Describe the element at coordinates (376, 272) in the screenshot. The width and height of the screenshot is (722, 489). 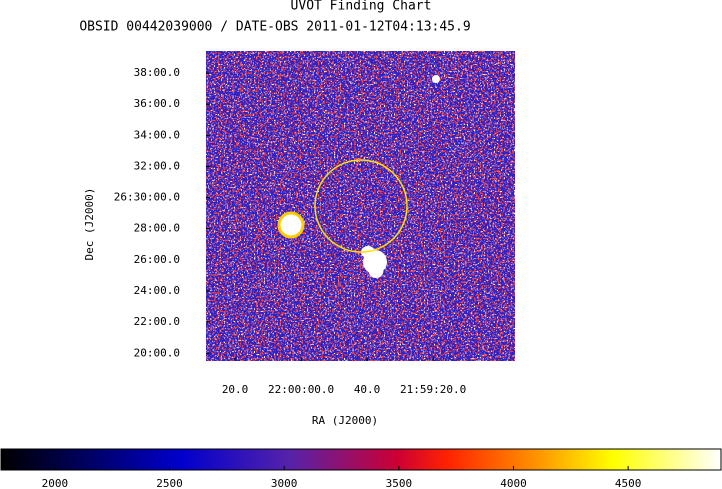
I see `galaxy` at that location.